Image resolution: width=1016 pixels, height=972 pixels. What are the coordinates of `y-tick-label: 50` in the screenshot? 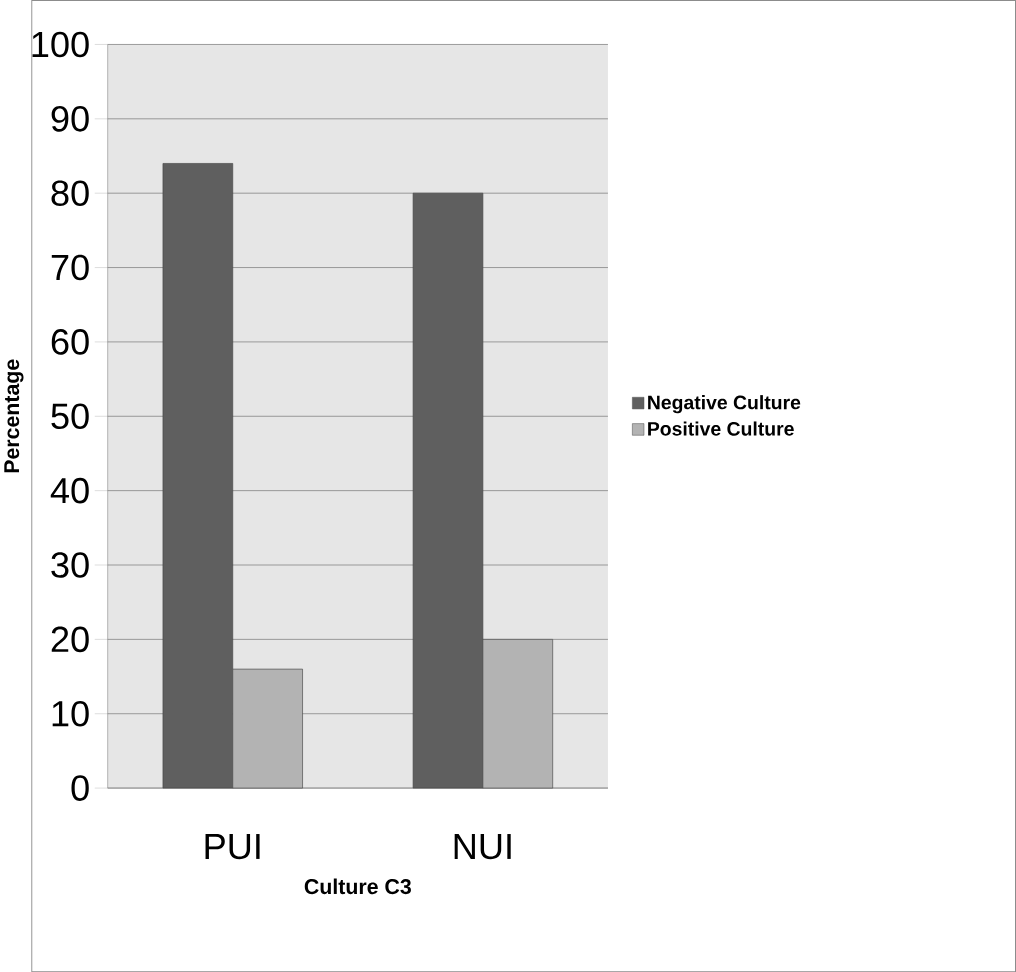 It's located at (70, 416).